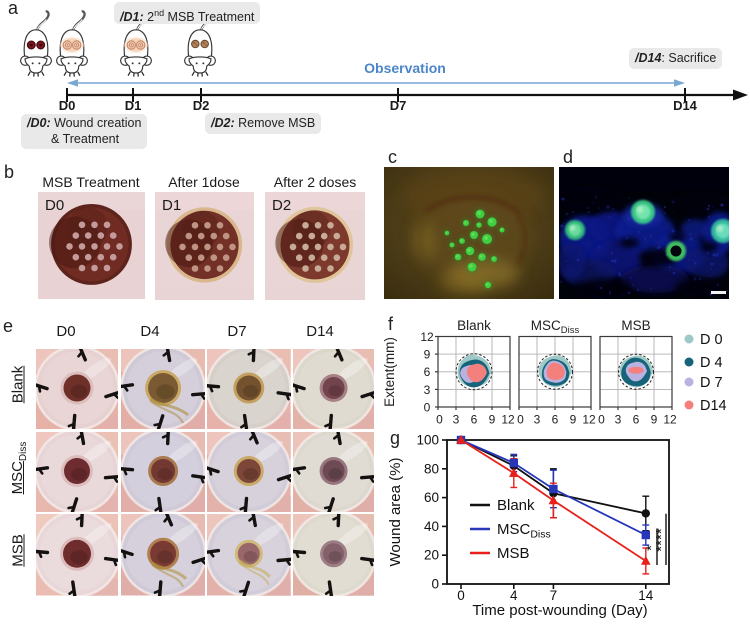  What do you see at coordinates (281, 205) in the screenshot?
I see `svg-text: D2` at bounding box center [281, 205].